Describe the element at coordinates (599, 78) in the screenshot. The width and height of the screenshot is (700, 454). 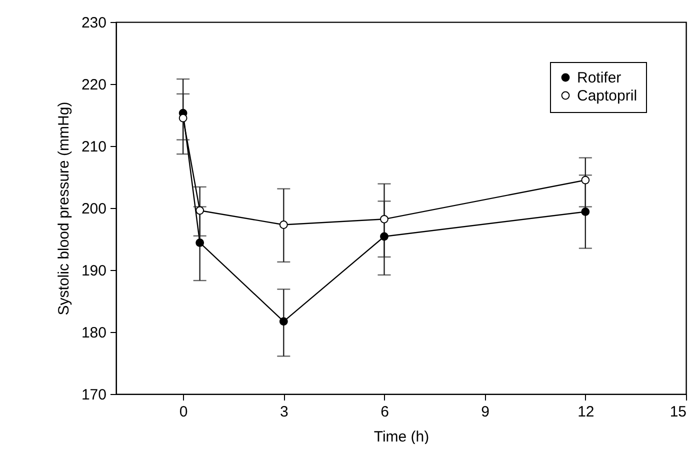
I see `legend-label: Rotifer` at that location.